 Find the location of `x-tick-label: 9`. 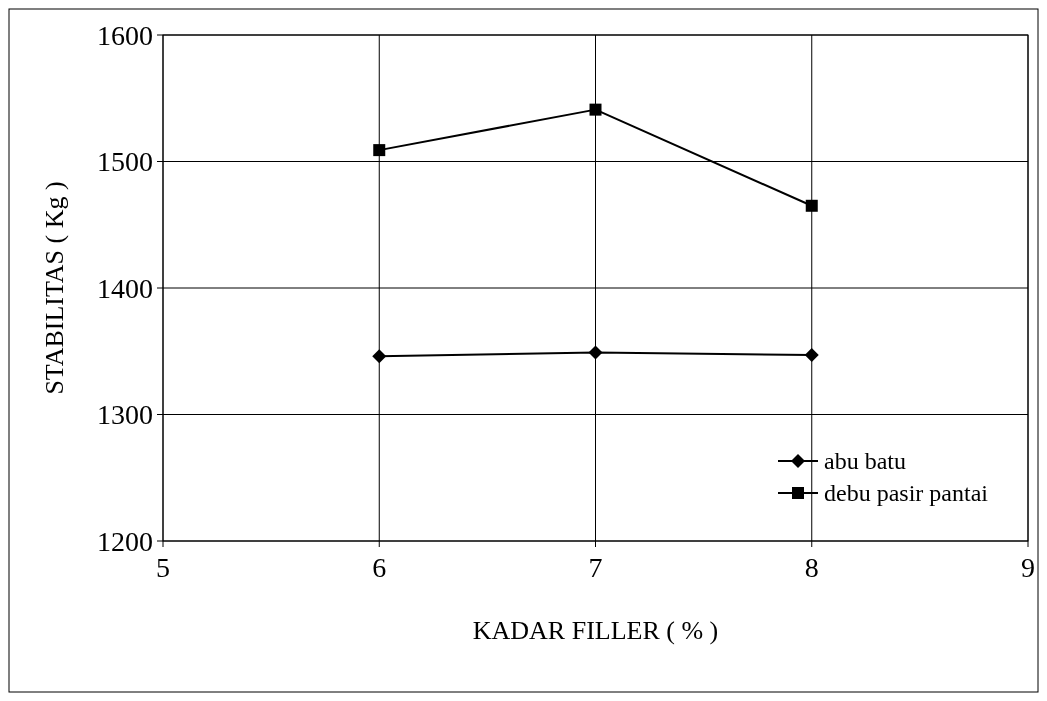

x-tick-label: 9 is located at coordinates (1028, 567).